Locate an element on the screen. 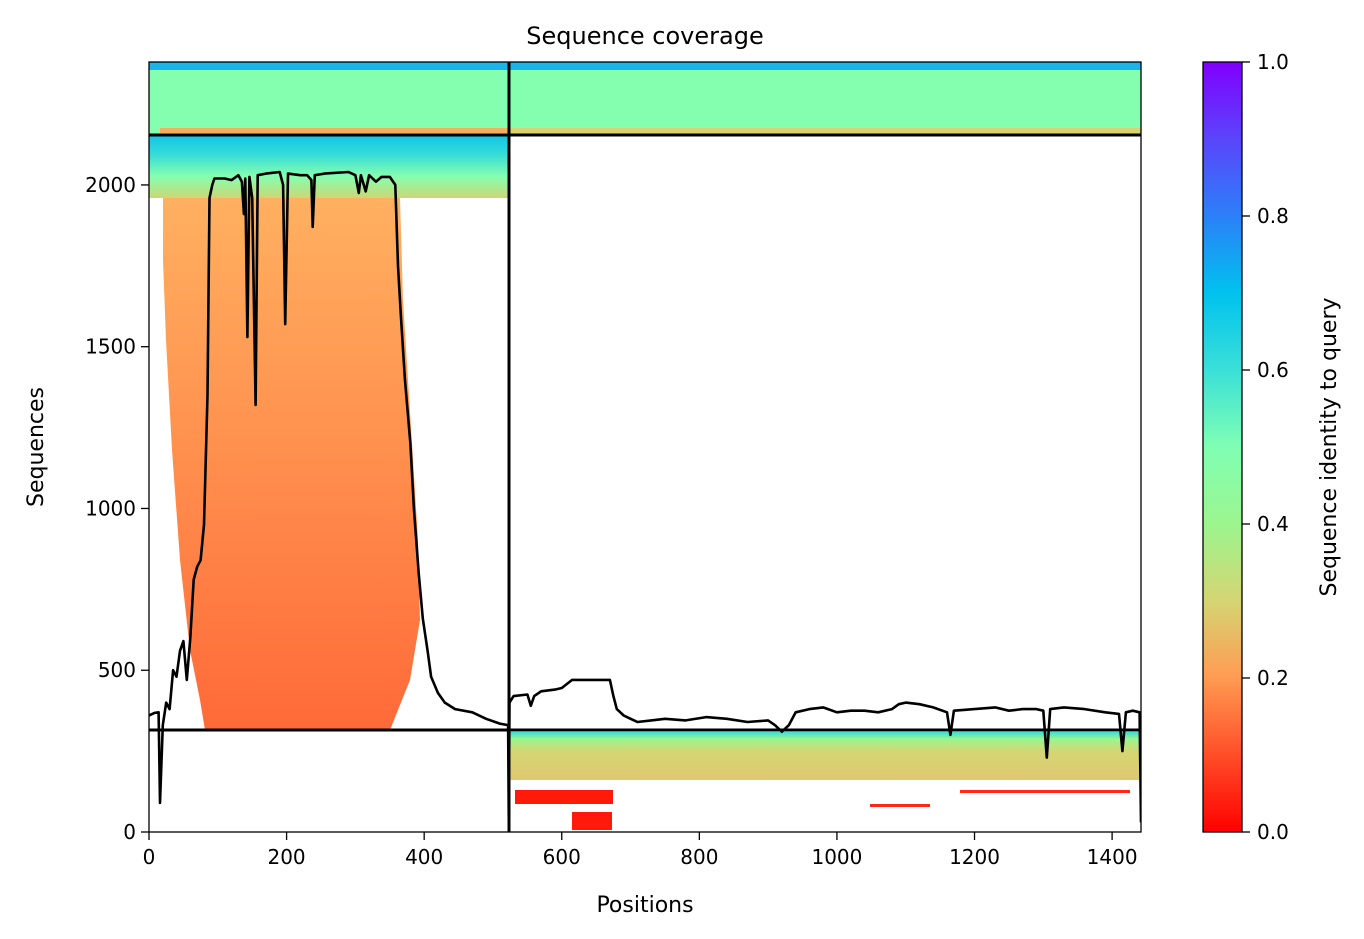 The width and height of the screenshot is (1364, 939). heatmap-strip-top is located at coordinates (645, 66).